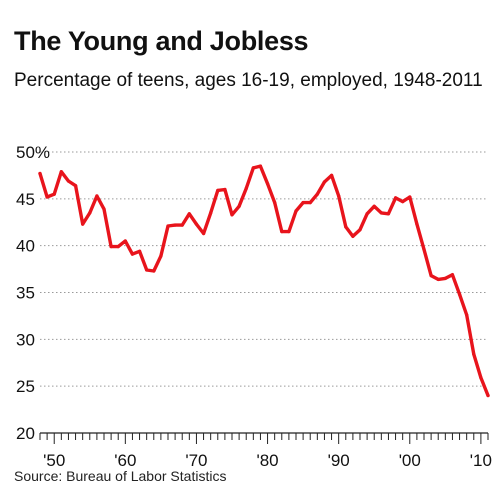  Describe the element at coordinates (264, 438) in the screenshot. I see `x-axis` at that location.